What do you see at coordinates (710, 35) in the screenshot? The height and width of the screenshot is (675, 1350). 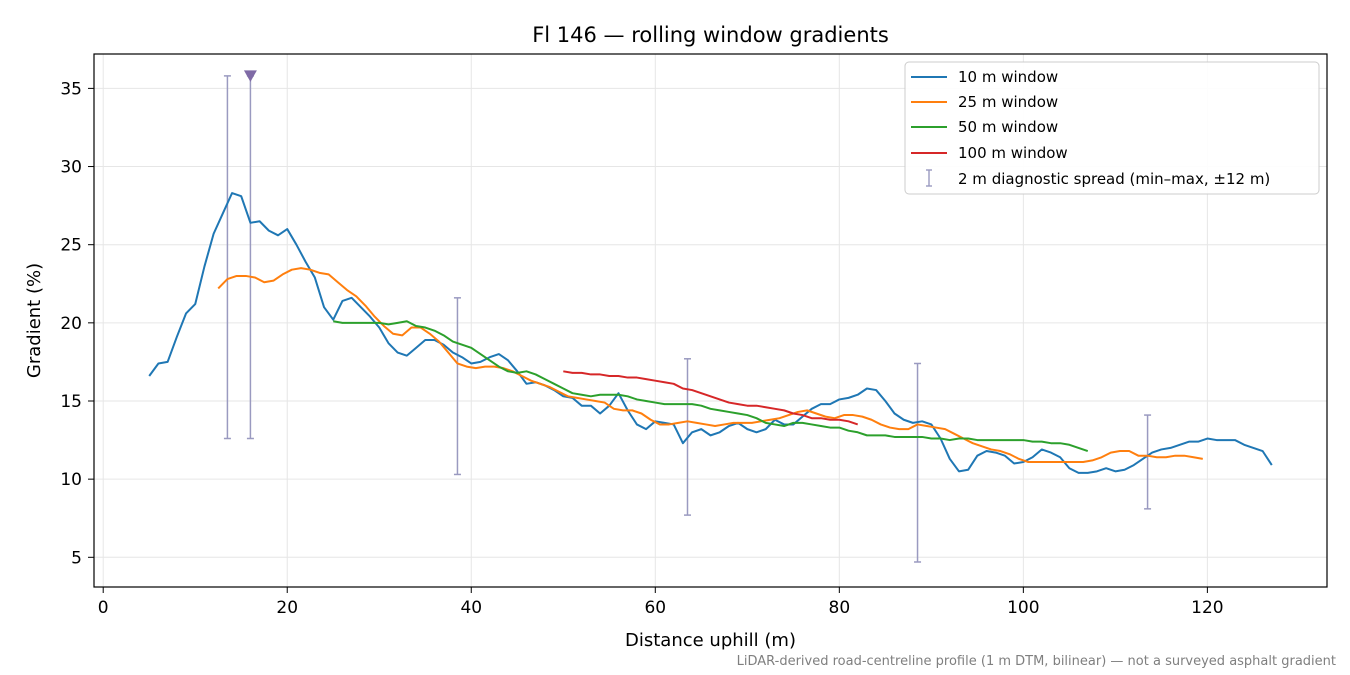 I see `chart-title: Fl 146 — rolling window gradients` at bounding box center [710, 35].